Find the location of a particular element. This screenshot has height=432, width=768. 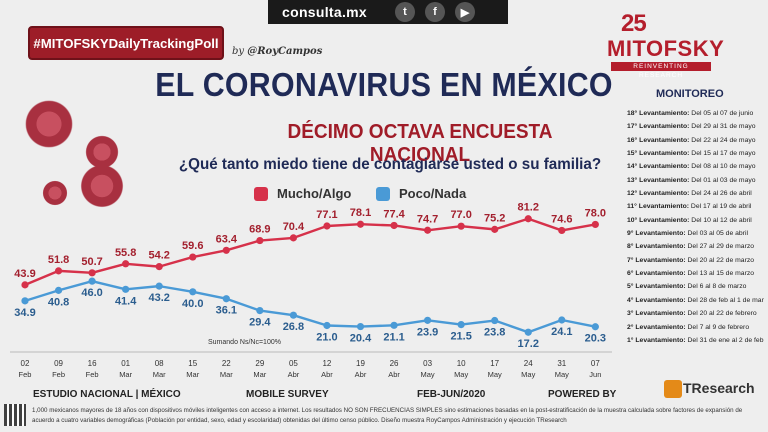

x-tick-day: 12 is located at coordinates (326, 363).